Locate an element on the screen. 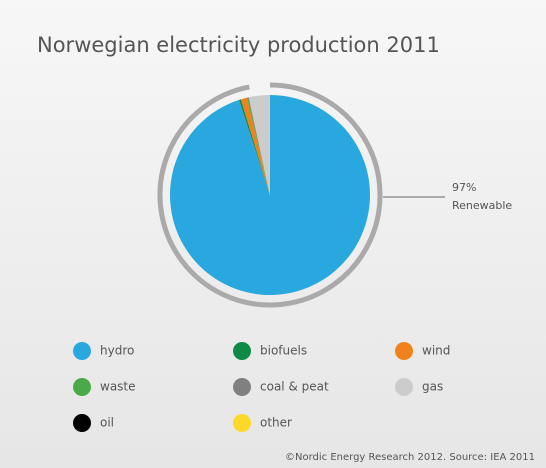 This screenshot has width=546, height=468. annotation-text: Renewable is located at coordinates (482, 205).